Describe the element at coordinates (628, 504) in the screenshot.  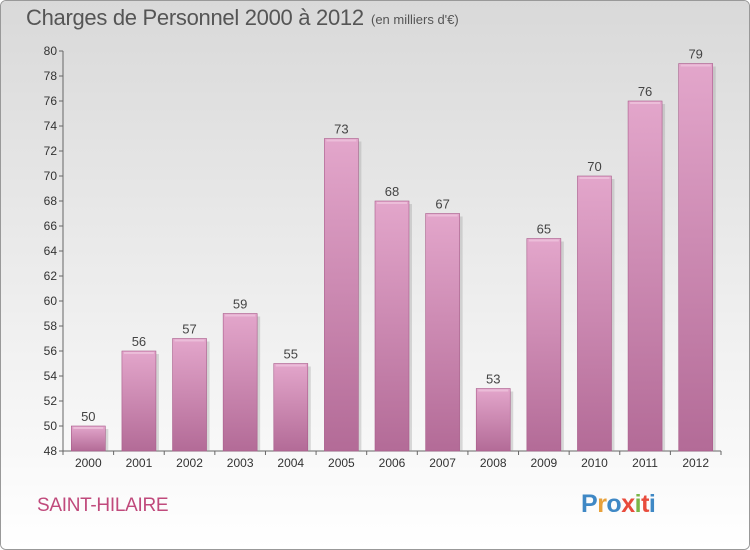
I see `logo-letter: x` at that location.